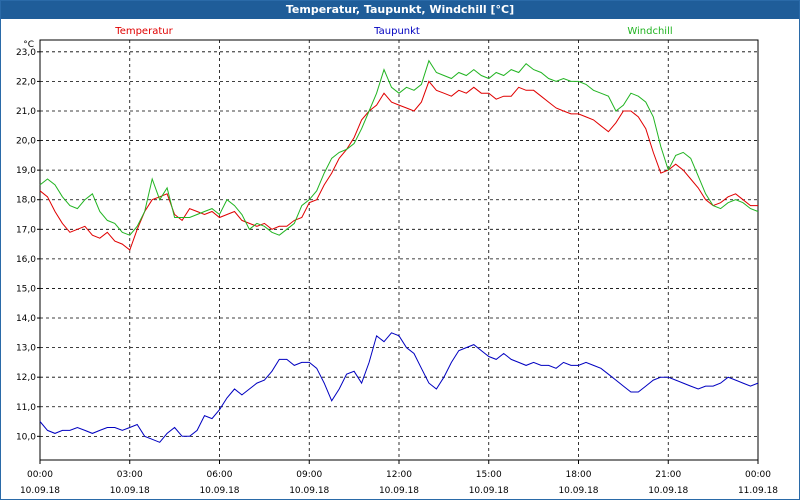  What do you see at coordinates (26, 112) in the screenshot?
I see `y-tick-label: 21,0` at bounding box center [26, 112].